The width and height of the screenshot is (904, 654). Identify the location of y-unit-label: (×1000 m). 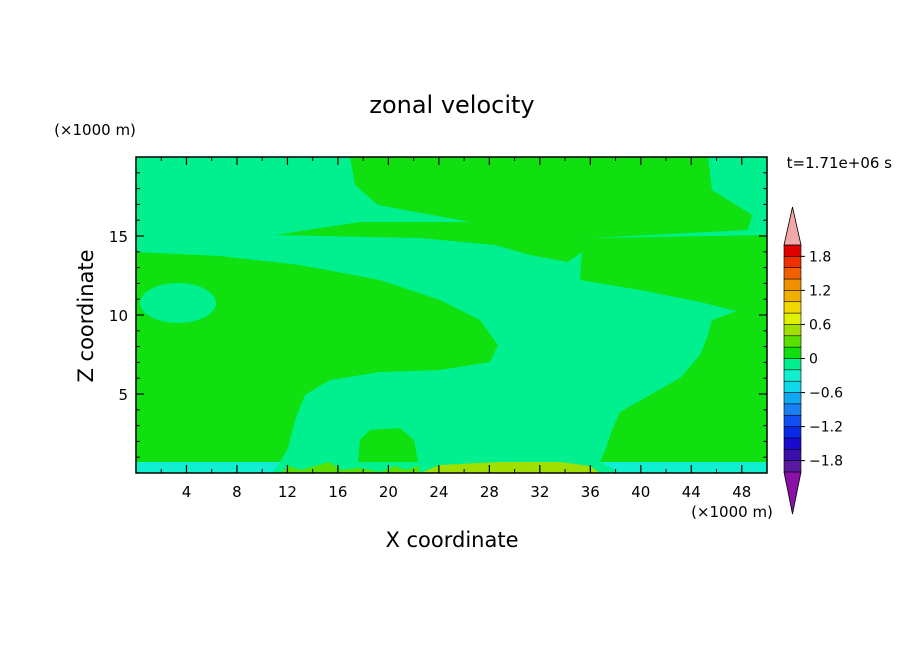
(95, 130).